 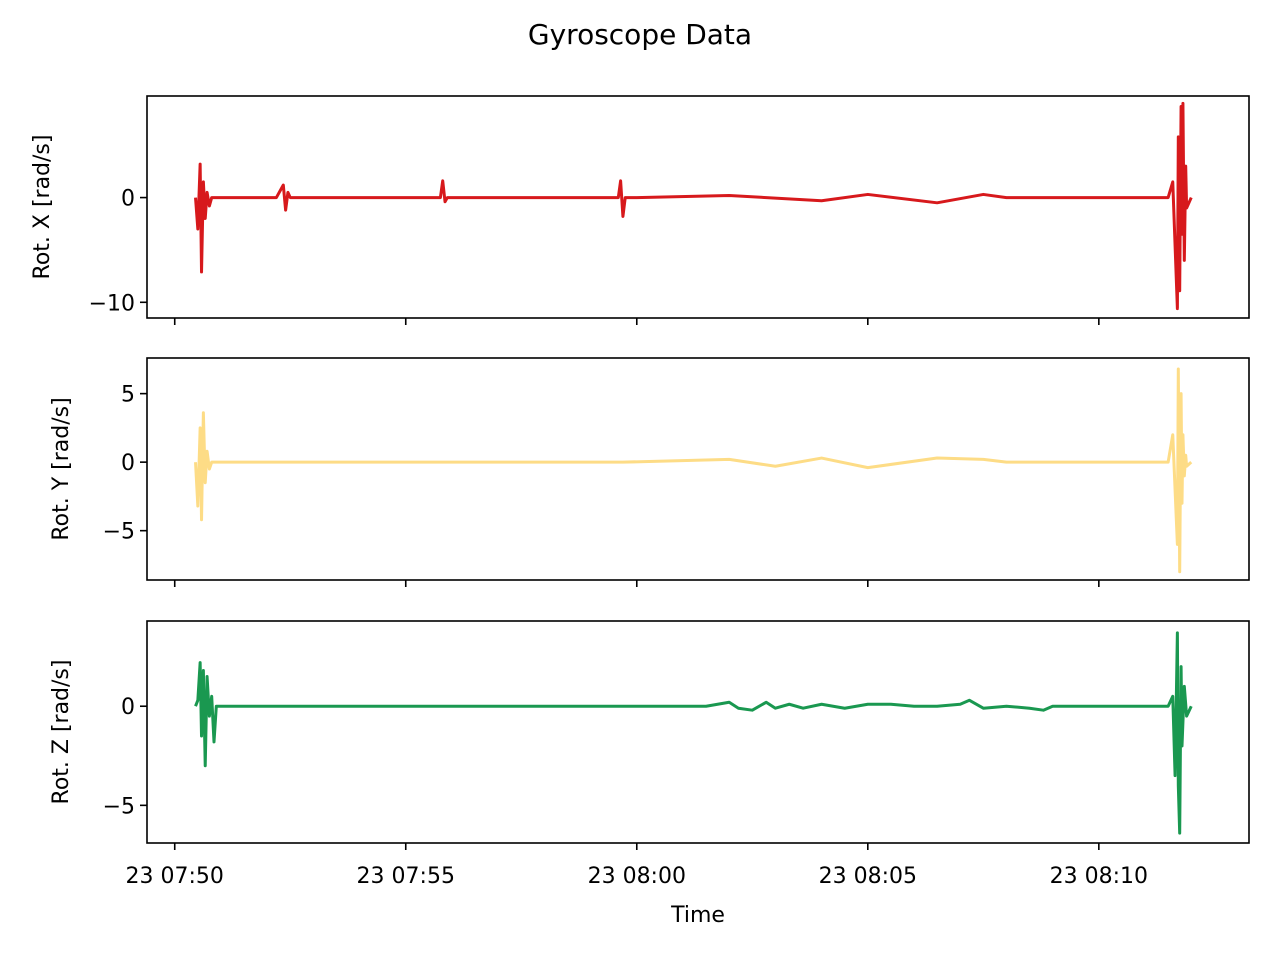 I want to click on y-axis-label: Rot. X [rad/s], so click(x=42, y=207).